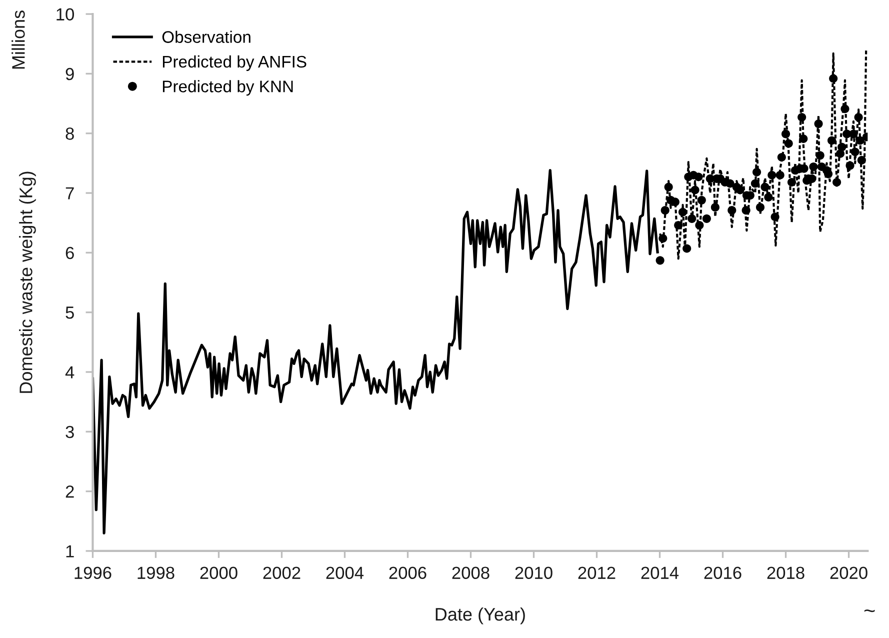 The image size is (889, 638). I want to click on legend-label: Predicted by ANFIS, so click(234, 63).